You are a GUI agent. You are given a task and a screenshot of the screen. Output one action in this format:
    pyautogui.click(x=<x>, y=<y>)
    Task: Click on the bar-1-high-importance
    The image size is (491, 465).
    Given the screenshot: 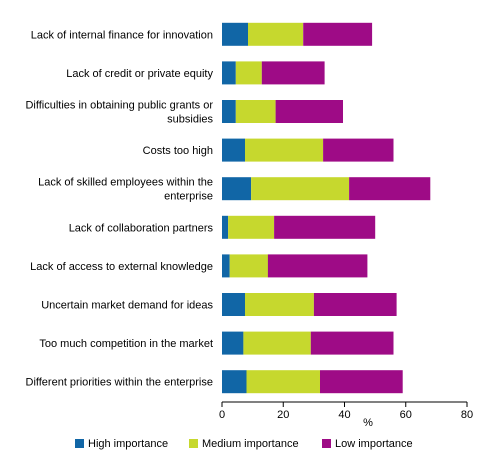 What is the action you would take?
    pyautogui.click(x=235, y=34)
    